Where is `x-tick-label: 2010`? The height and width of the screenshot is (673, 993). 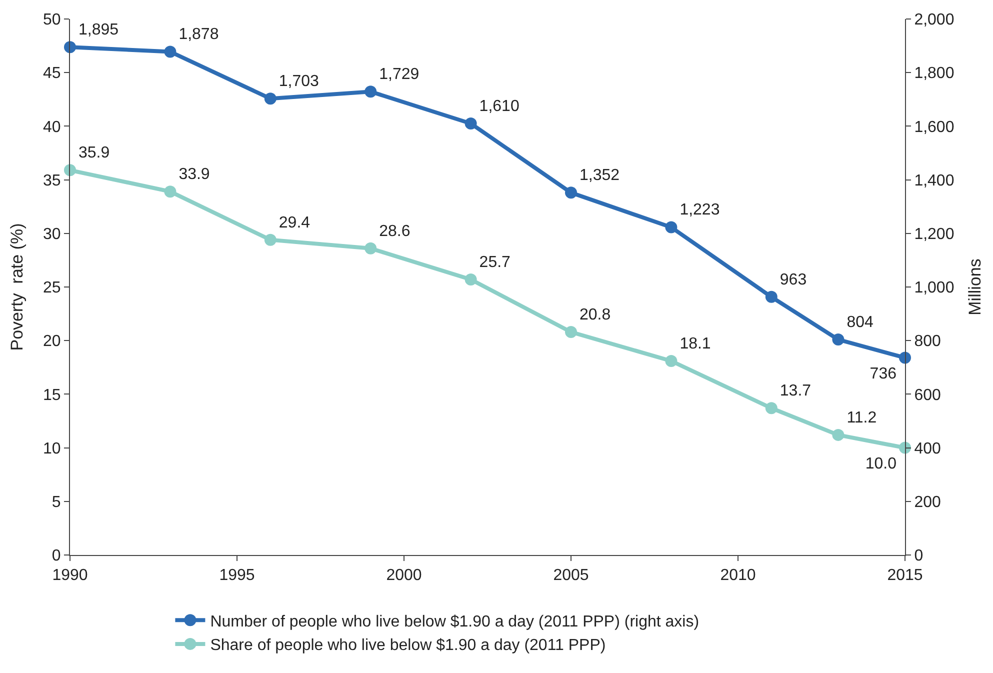 x-tick-label: 2010 is located at coordinates (738, 575).